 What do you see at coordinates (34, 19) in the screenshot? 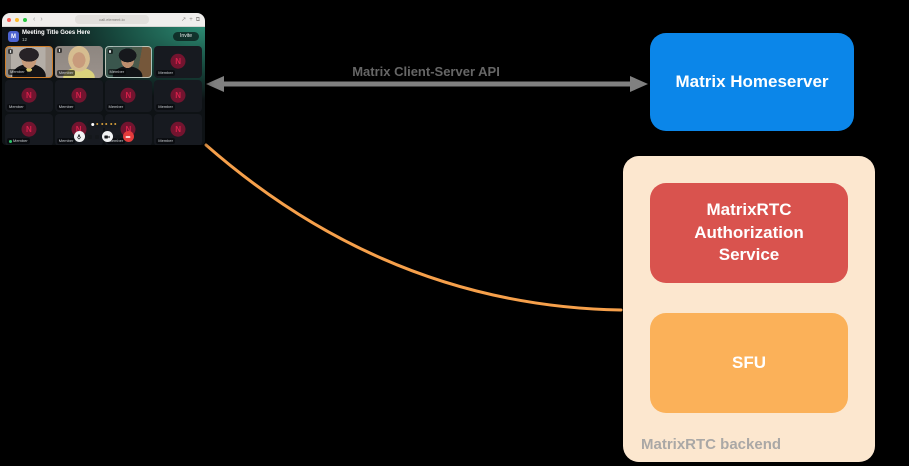
I see `back-icon: ‹` at bounding box center [34, 19].